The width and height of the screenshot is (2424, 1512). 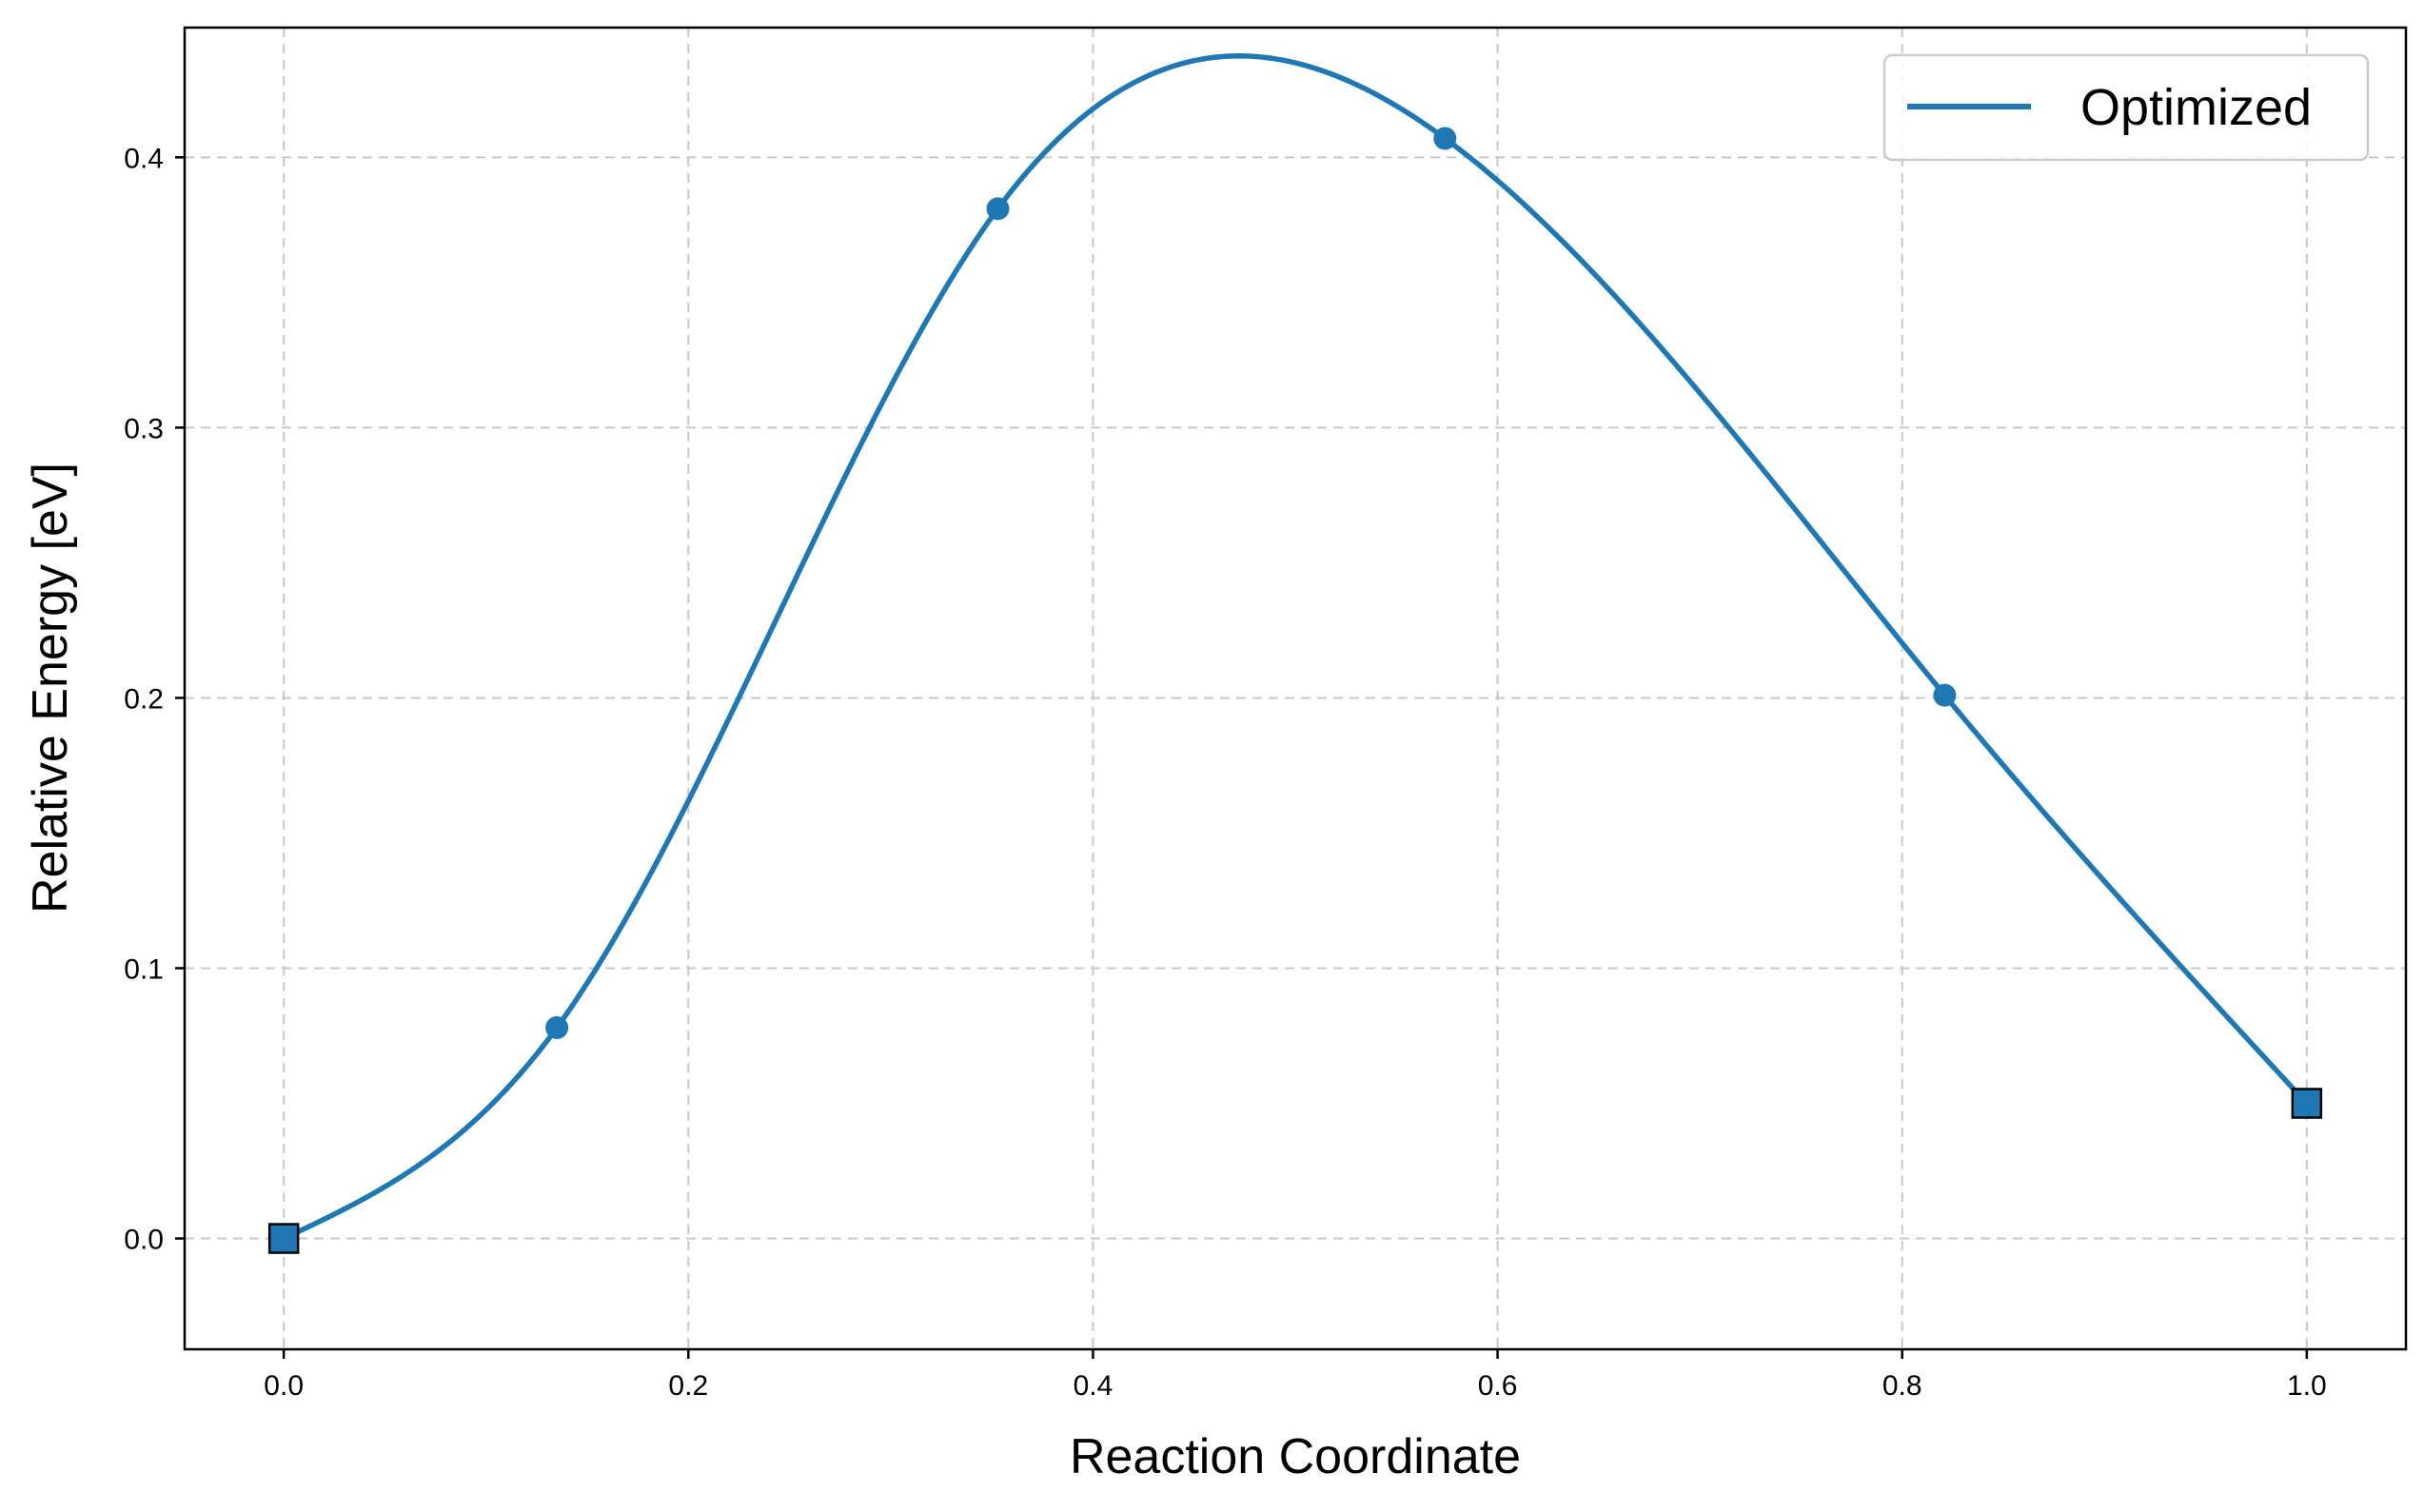 What do you see at coordinates (50, 687) in the screenshot?
I see `y-axis-label: Relative Energy [eV]` at bounding box center [50, 687].